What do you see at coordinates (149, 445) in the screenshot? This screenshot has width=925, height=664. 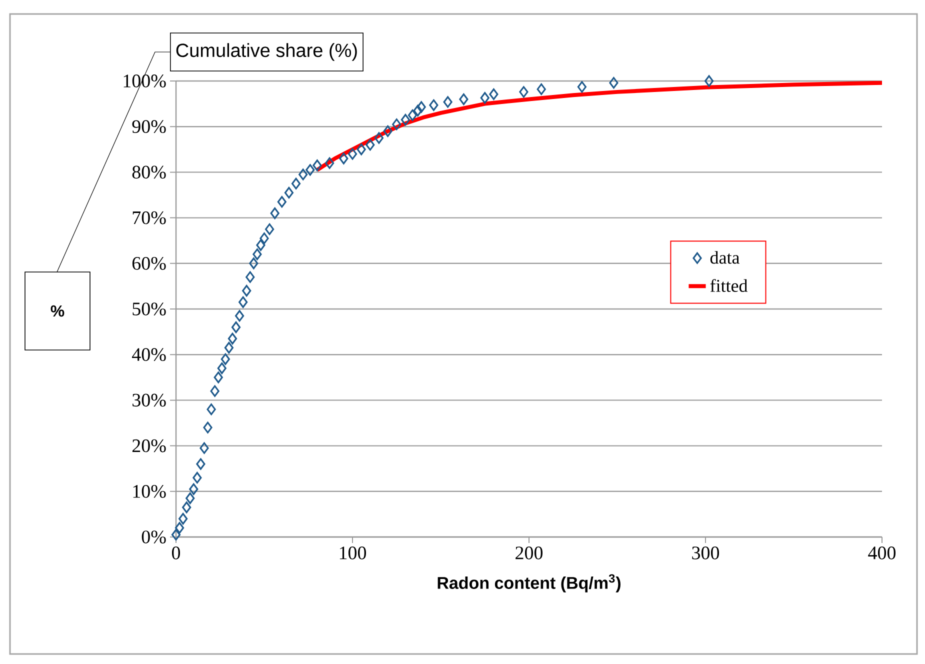 I see `y-tick-label: 20%` at bounding box center [149, 445].